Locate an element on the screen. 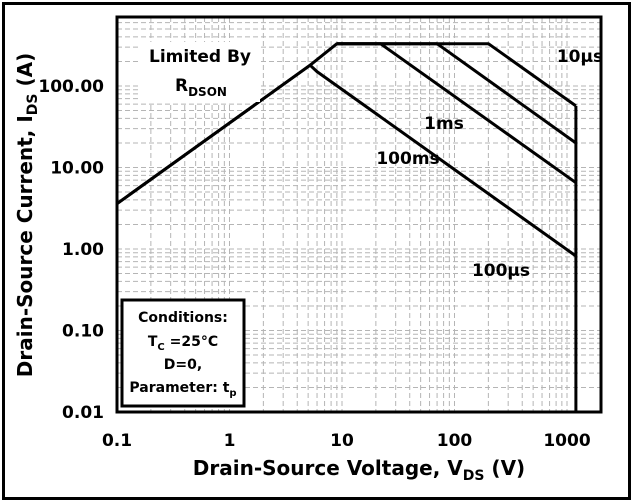 The image size is (631, 500). y-tick-label: 0.10 is located at coordinates (83, 332).